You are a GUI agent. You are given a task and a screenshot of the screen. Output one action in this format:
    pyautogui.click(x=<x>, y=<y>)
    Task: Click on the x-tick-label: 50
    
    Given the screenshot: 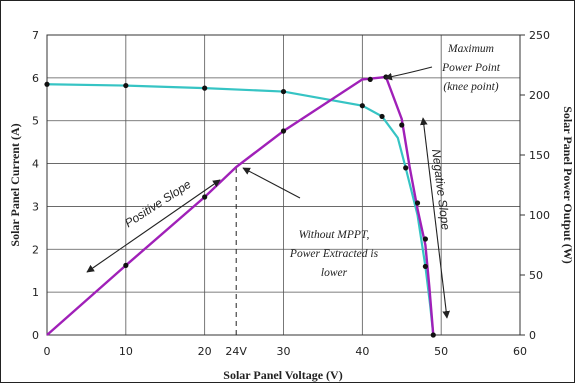 What is the action you would take?
    pyautogui.click(x=441, y=351)
    